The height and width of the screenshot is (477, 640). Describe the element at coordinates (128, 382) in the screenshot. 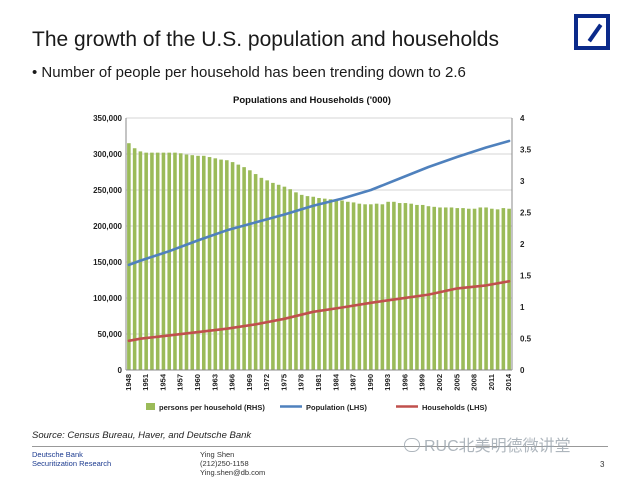

I see `x-tick-label: 1948` at that location.